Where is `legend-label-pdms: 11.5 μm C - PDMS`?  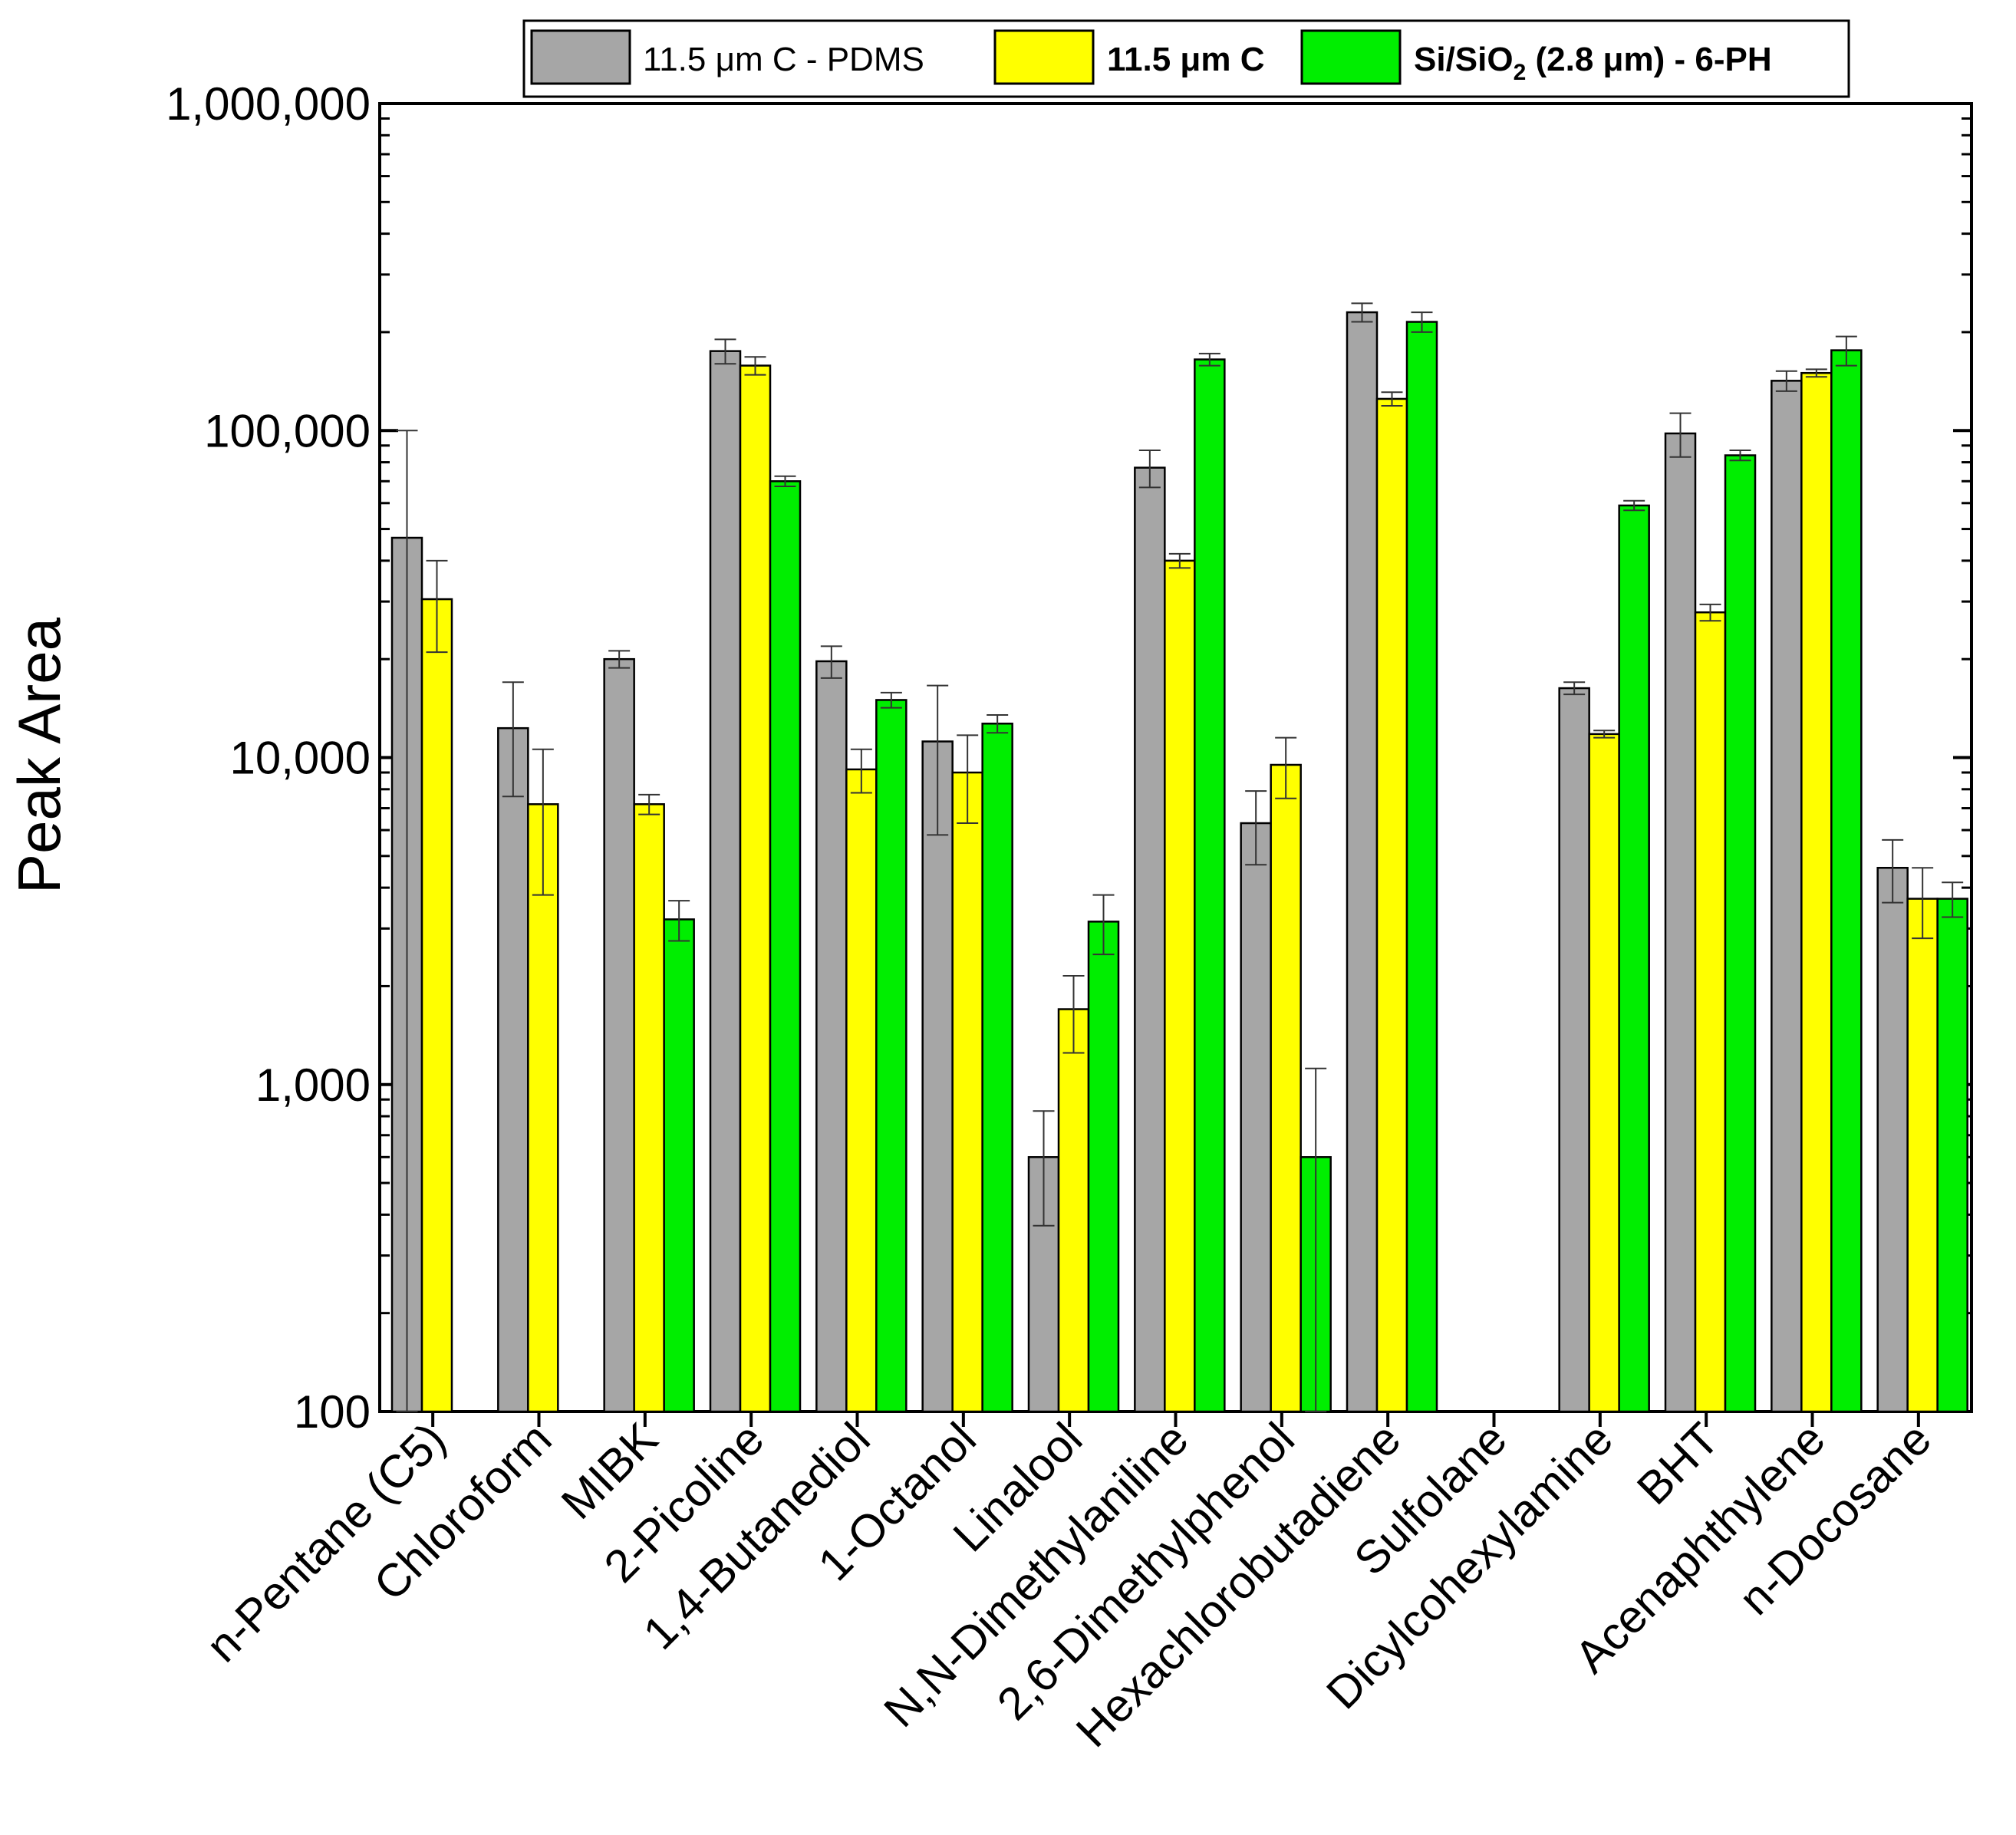 legend-label-pdms: 11.5 μm C - PDMS is located at coordinates (783, 59).